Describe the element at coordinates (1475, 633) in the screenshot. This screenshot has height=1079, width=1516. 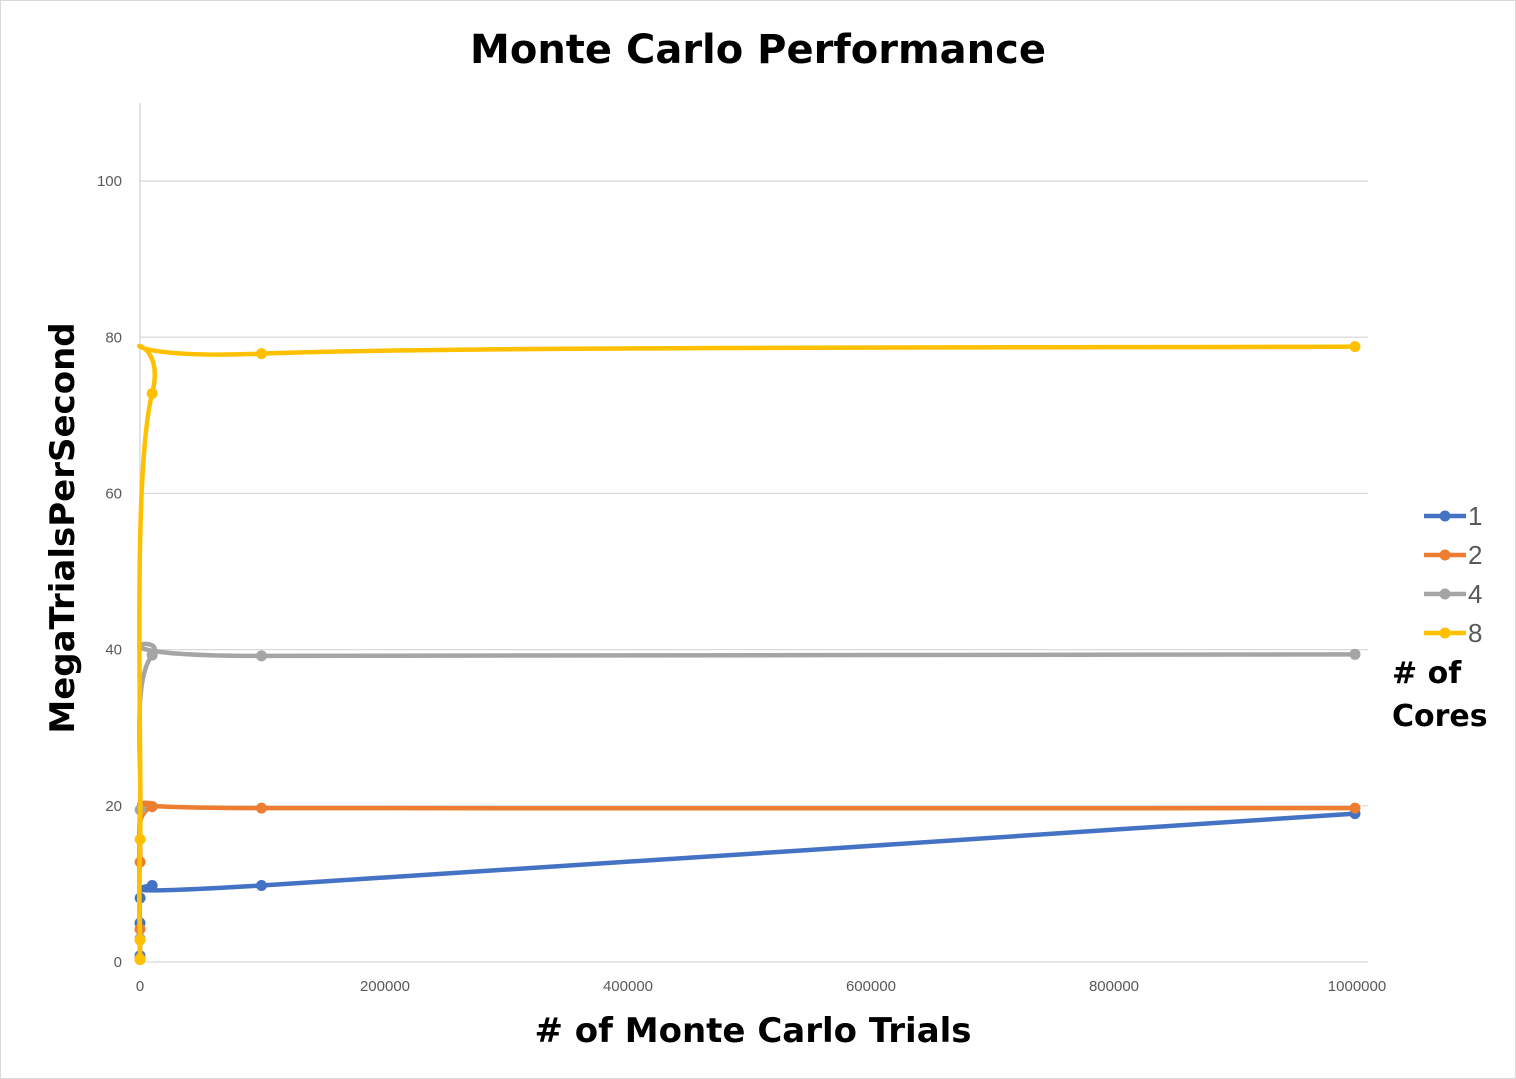
I see `legend-label: 8` at that location.